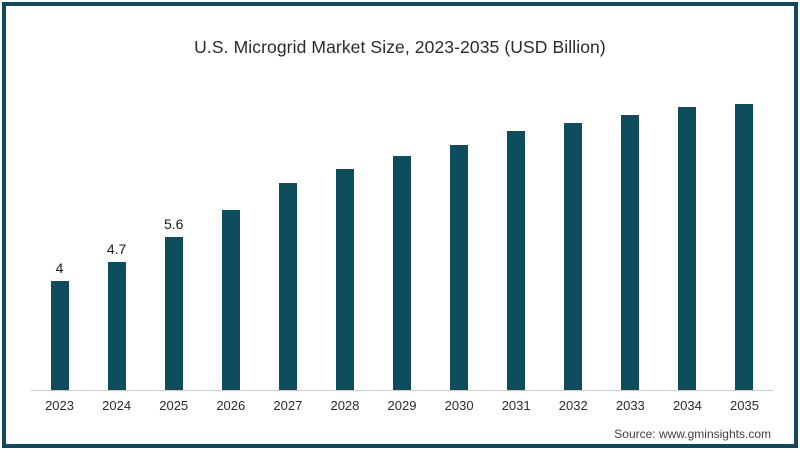  I want to click on bar-2027, so click(287, 286).